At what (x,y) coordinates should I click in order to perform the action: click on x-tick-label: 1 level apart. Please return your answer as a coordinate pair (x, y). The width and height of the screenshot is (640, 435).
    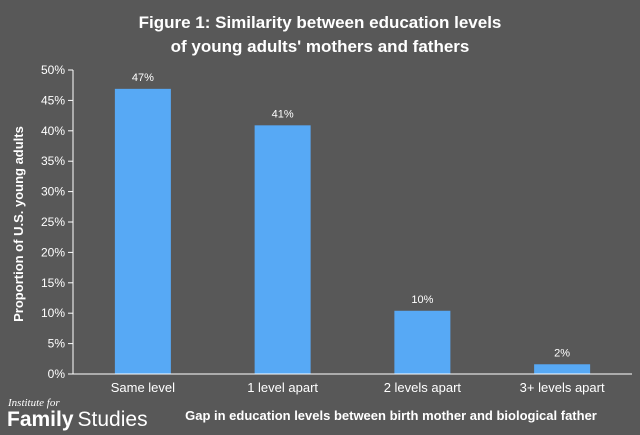
    Looking at the image, I should click on (282, 387).